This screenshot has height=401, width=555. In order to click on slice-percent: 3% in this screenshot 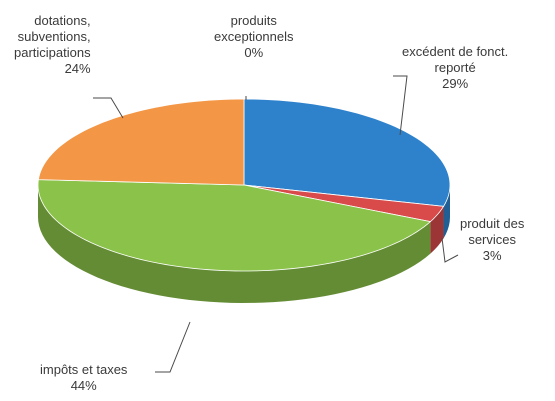, I will do `click(492, 255)`.